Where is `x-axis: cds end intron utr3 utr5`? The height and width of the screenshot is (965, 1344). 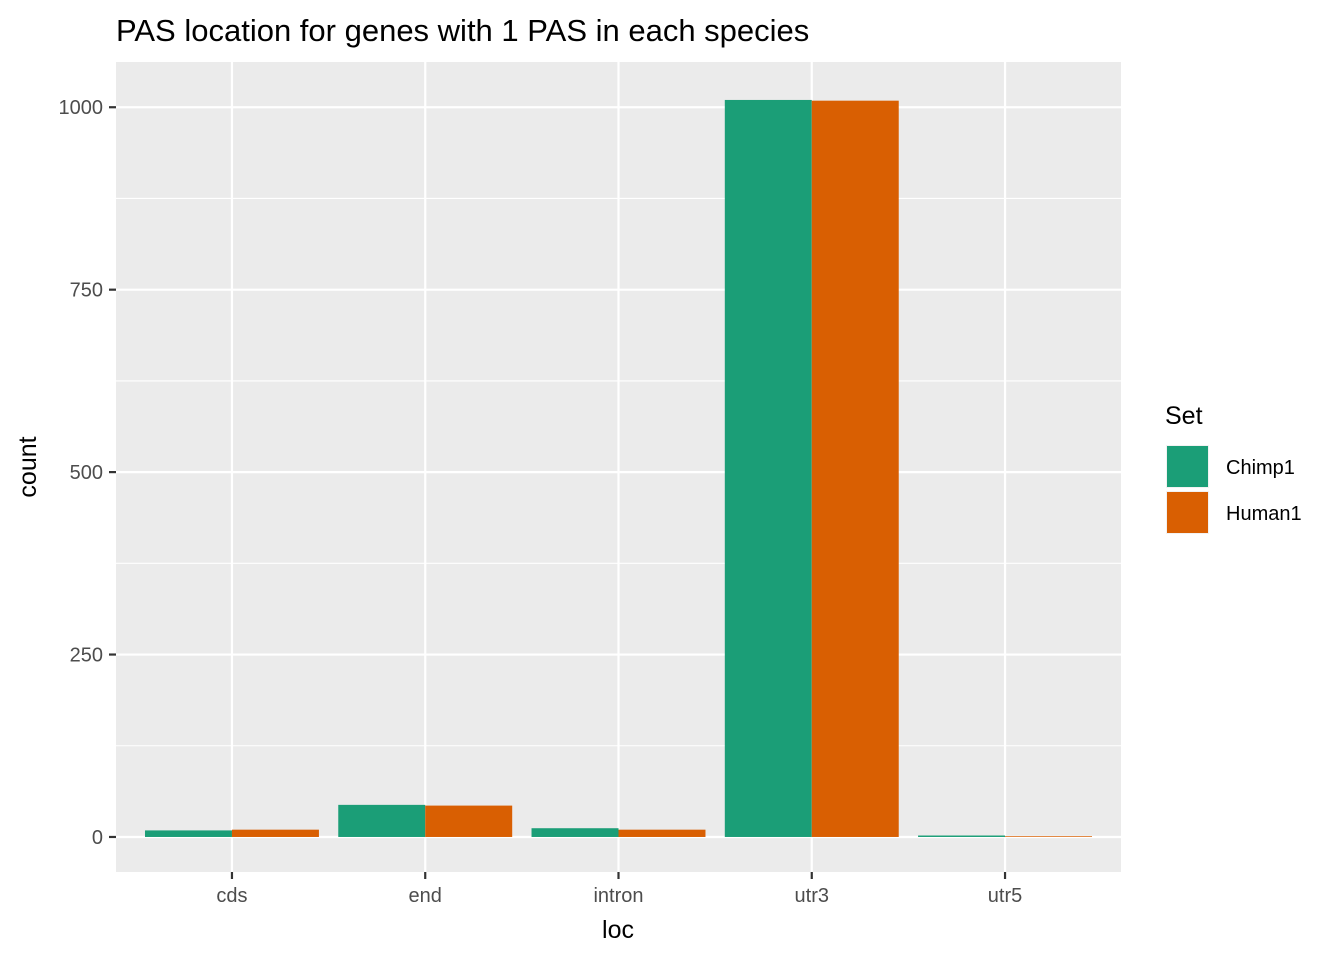 x-axis: cds end intron utr3 utr5 is located at coordinates (619, 889).